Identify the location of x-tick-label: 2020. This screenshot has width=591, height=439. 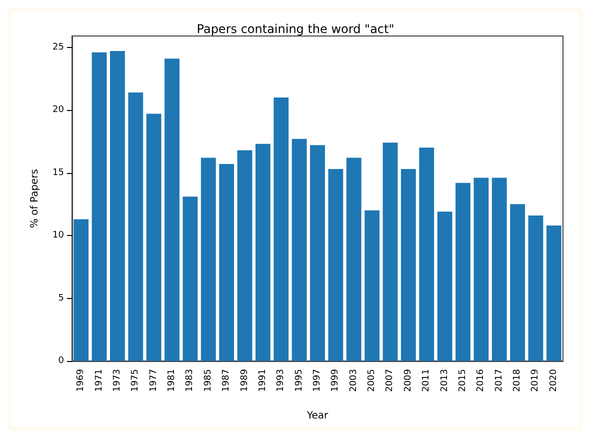
(553, 380).